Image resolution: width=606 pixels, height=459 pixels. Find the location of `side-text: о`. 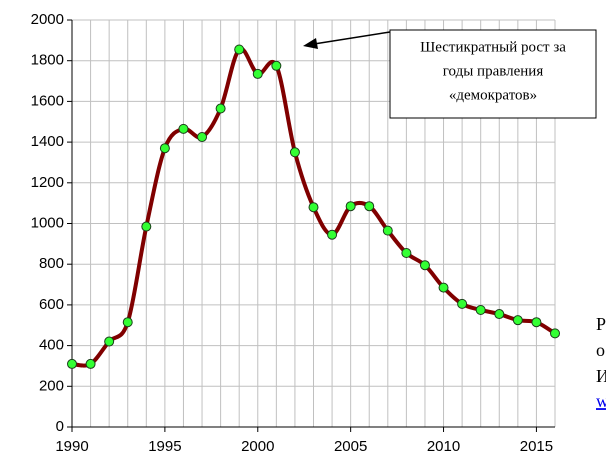

side-text: о is located at coordinates (600, 350).